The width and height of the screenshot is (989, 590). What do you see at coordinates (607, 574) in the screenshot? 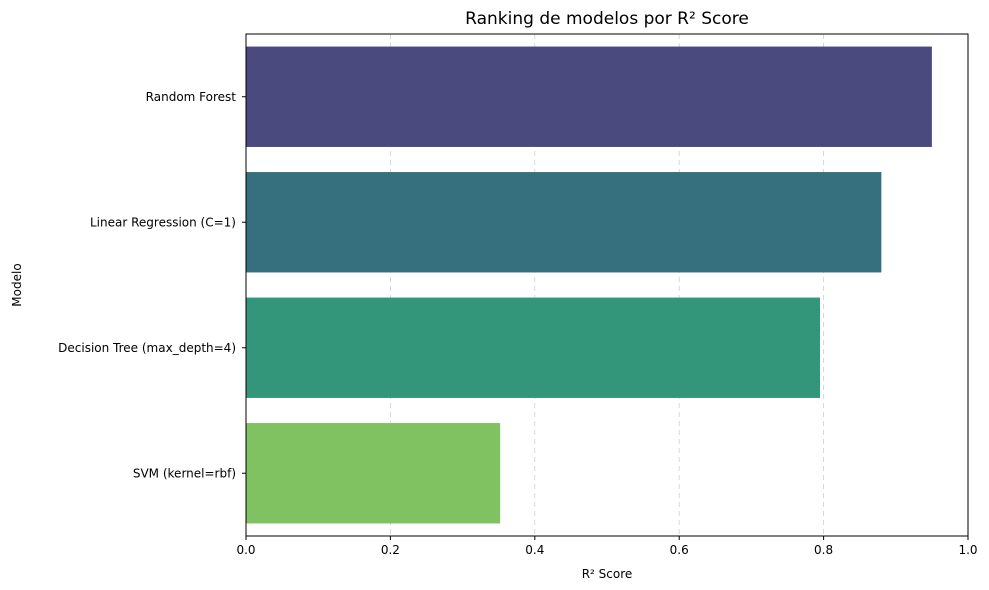
I see `x-axis-label: R² Score` at bounding box center [607, 574].